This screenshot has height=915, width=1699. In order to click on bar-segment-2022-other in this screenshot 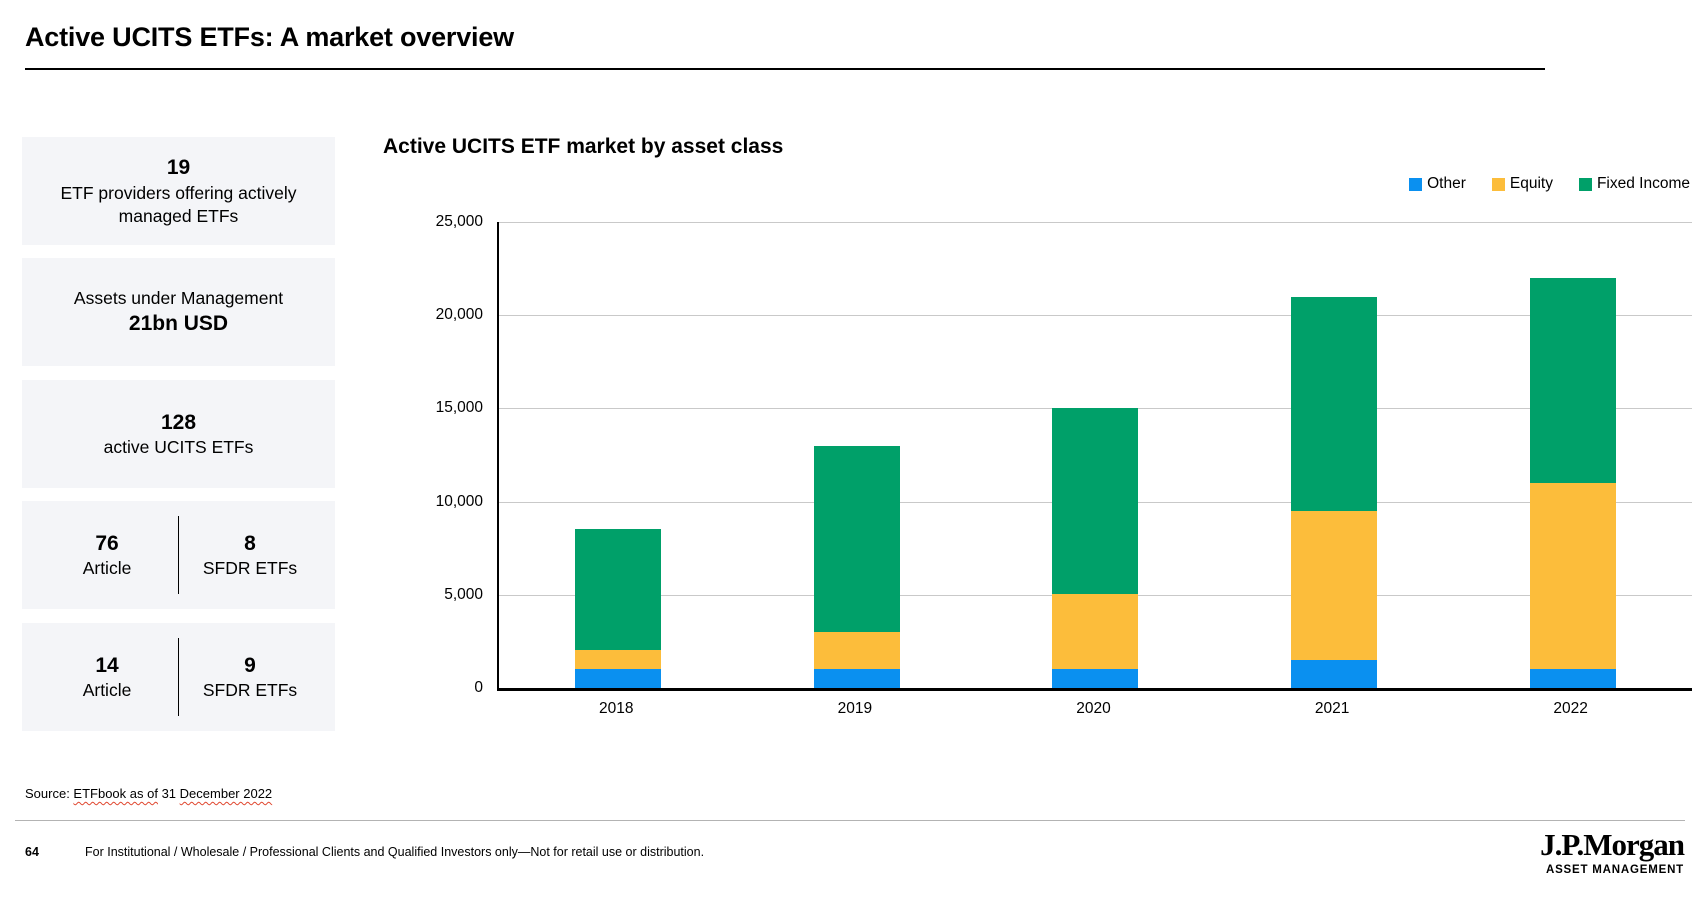, I will do `click(1572, 678)`.